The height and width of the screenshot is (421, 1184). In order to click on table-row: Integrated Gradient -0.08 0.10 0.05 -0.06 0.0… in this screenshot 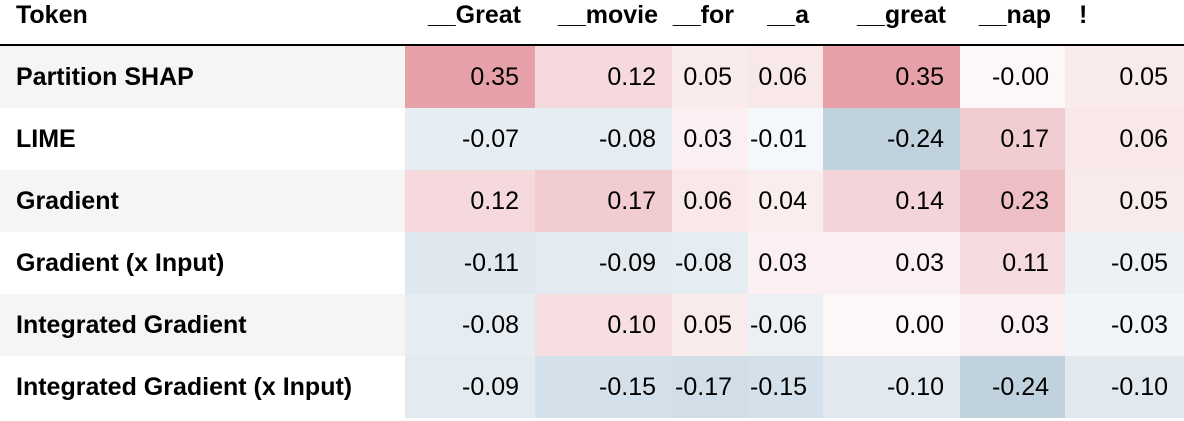, I will do `click(592, 325)`.